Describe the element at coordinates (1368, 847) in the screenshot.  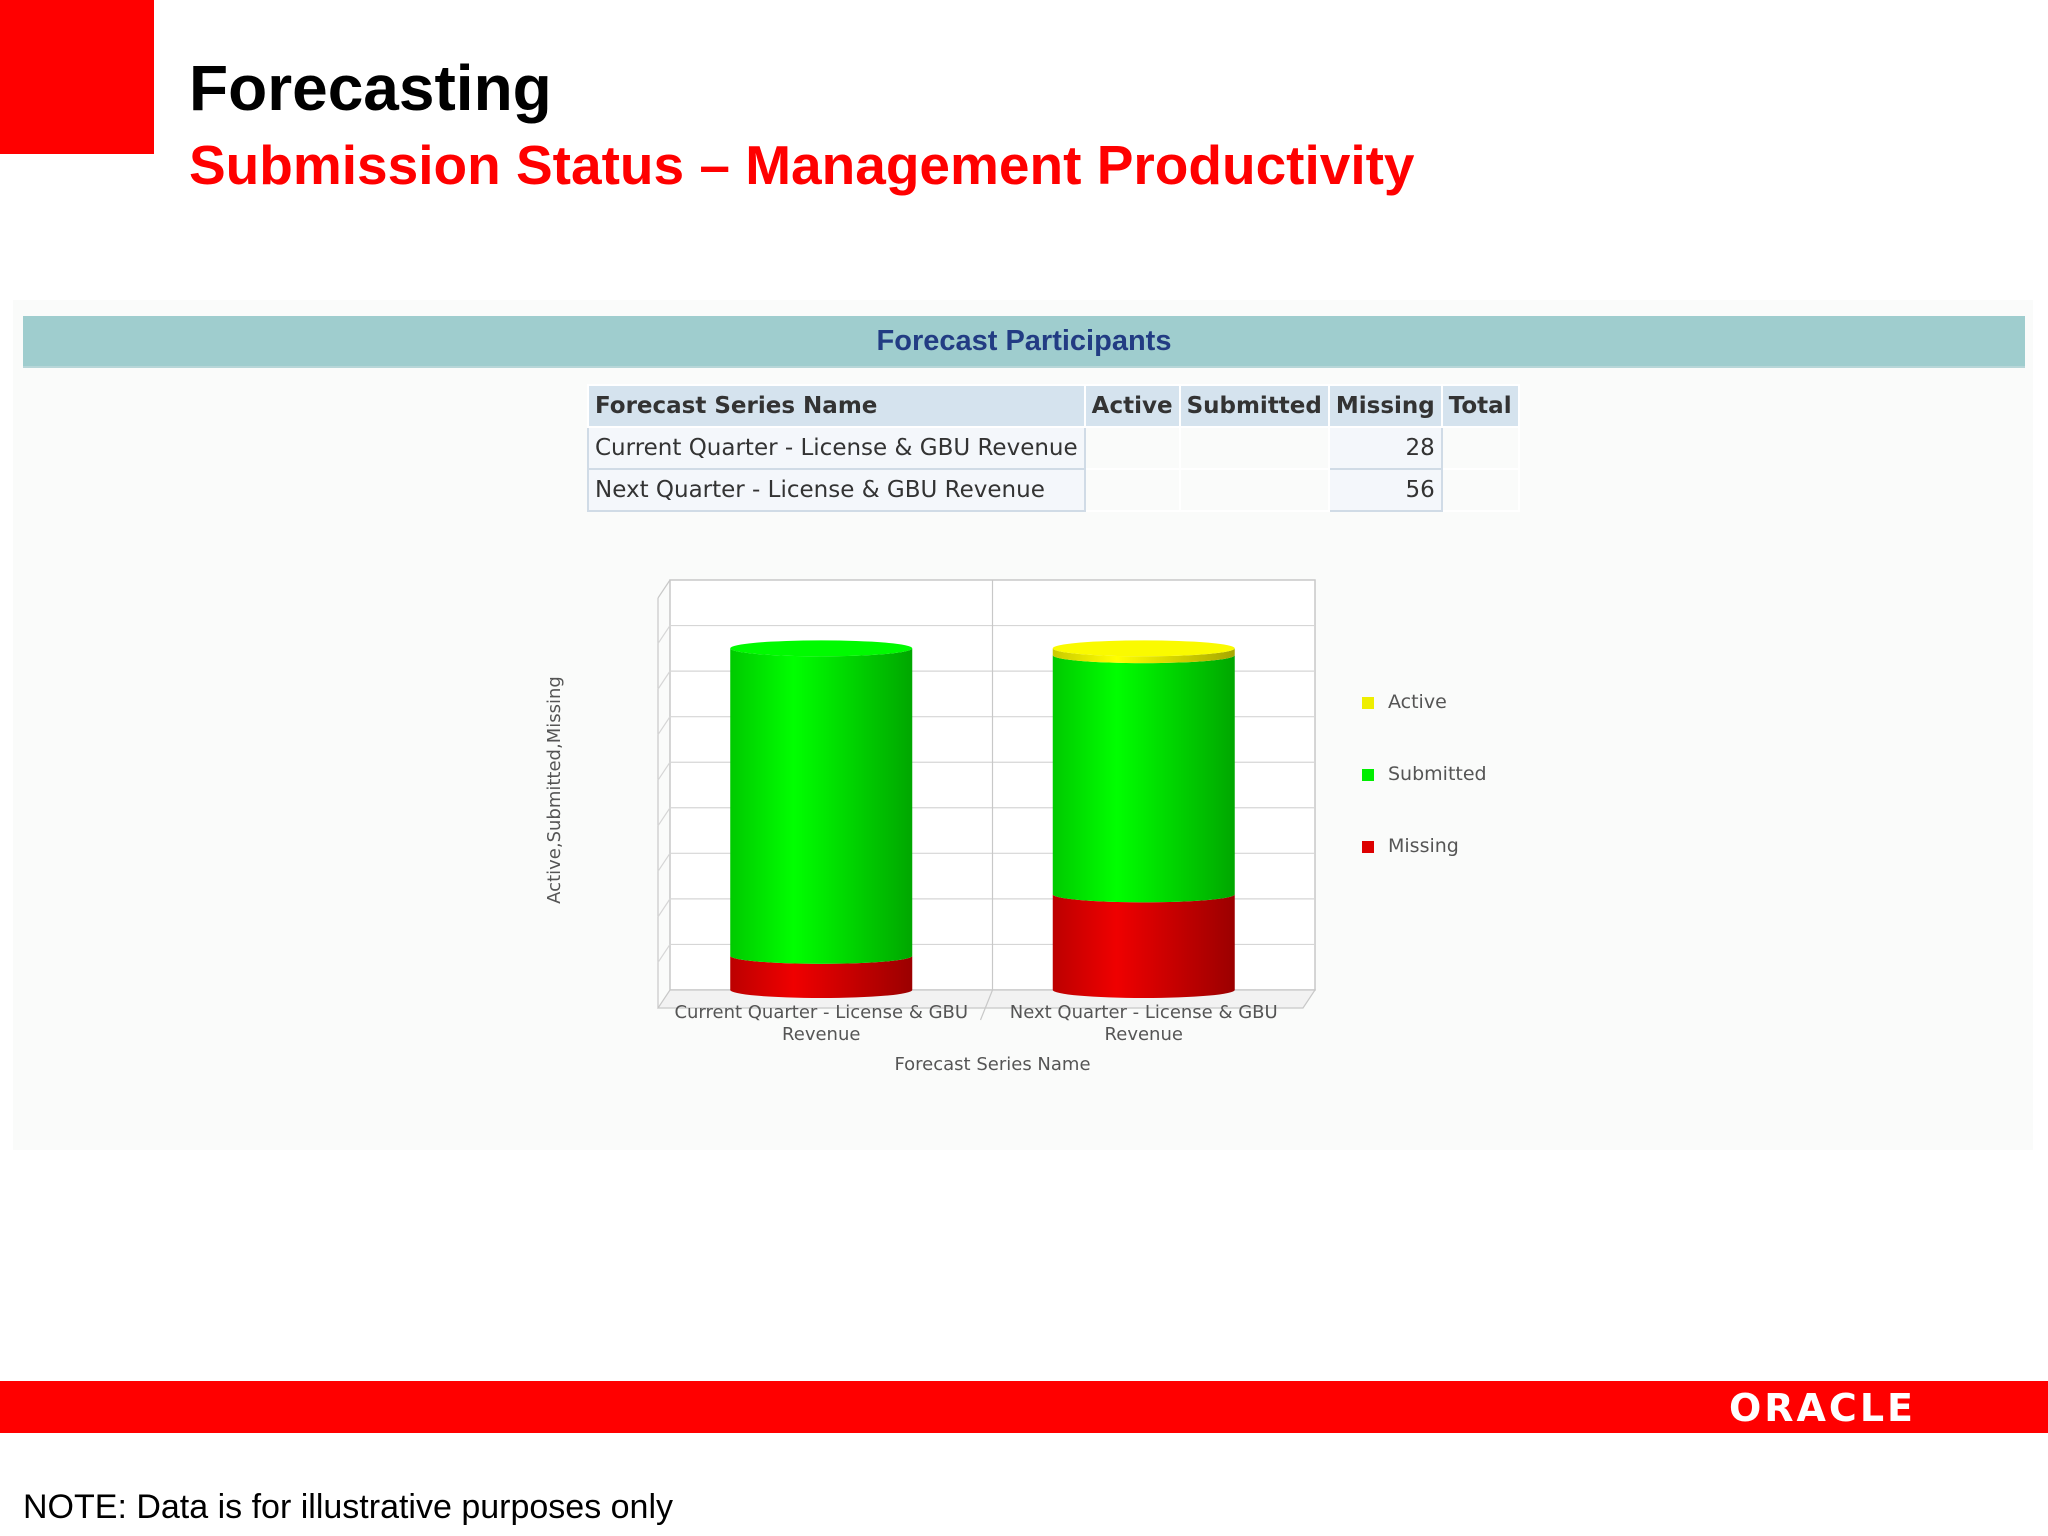
I see `legend-swatch-missing` at that location.